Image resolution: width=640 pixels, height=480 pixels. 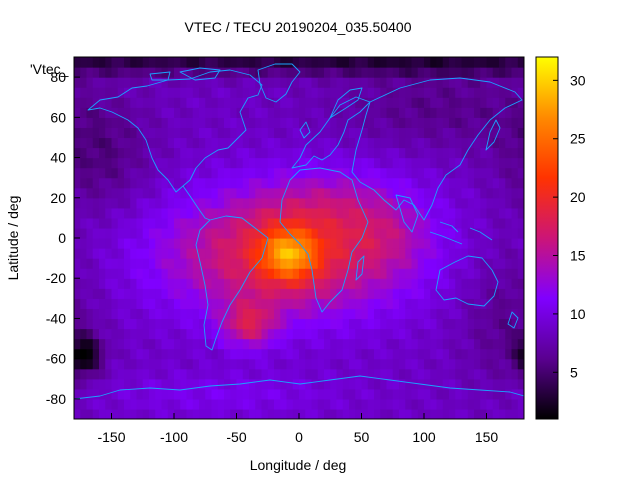 What do you see at coordinates (279, 83) in the screenshot?
I see `coastline-greenland` at bounding box center [279, 83].